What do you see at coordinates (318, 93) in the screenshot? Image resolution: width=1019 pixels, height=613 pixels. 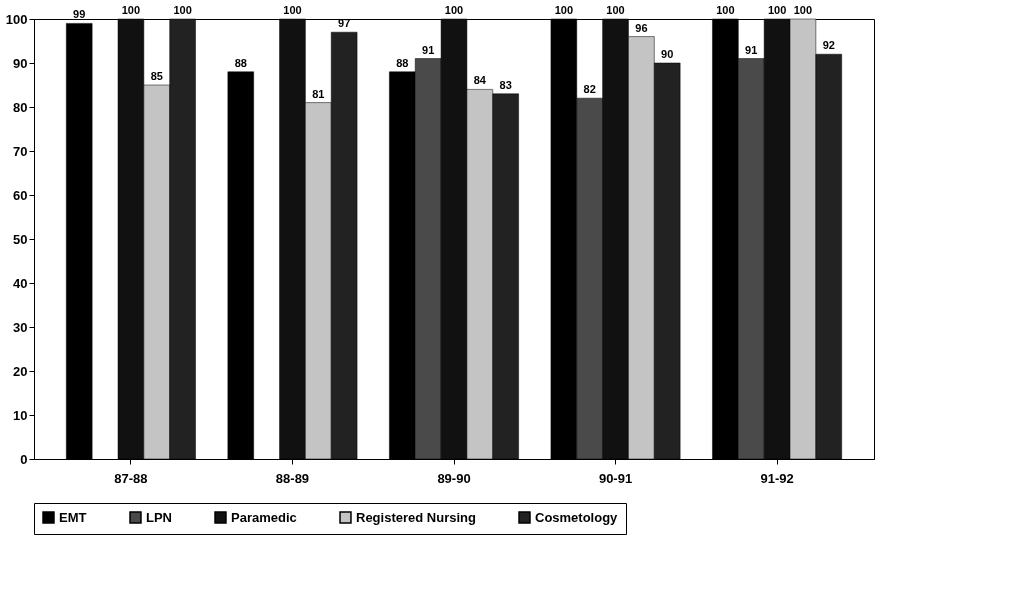 I see `data-label: 81` at bounding box center [318, 93].